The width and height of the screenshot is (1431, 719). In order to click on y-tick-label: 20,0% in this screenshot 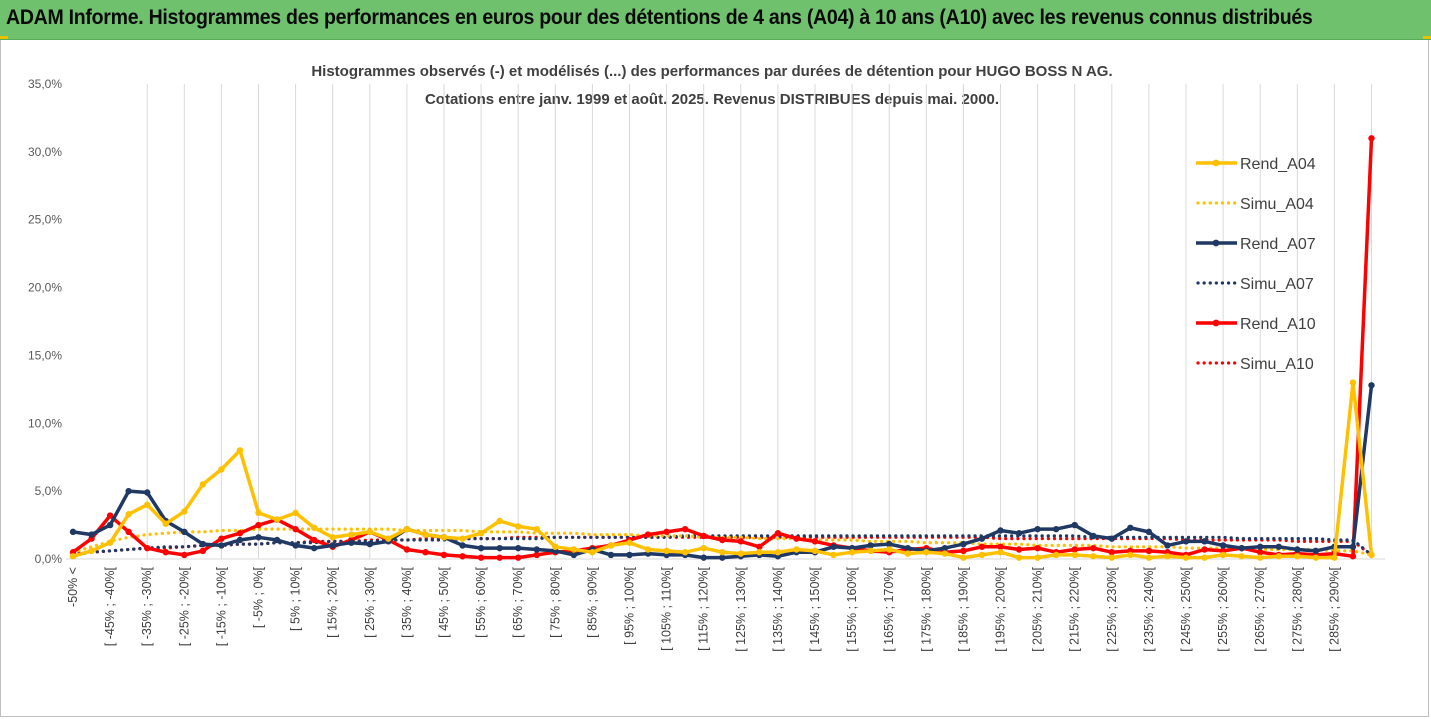, I will do `click(45, 288)`.